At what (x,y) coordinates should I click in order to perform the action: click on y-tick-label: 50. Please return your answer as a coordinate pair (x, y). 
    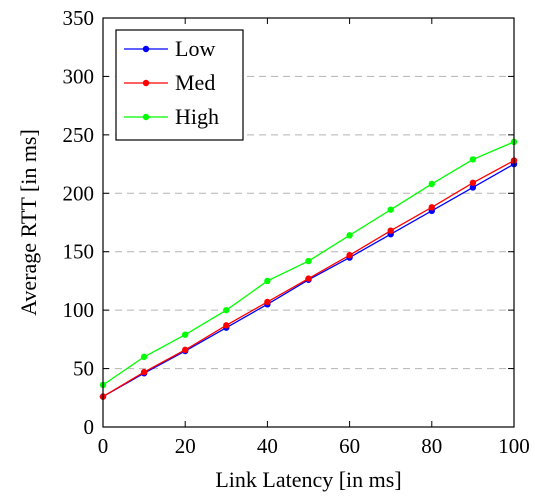
    Looking at the image, I should click on (83, 369).